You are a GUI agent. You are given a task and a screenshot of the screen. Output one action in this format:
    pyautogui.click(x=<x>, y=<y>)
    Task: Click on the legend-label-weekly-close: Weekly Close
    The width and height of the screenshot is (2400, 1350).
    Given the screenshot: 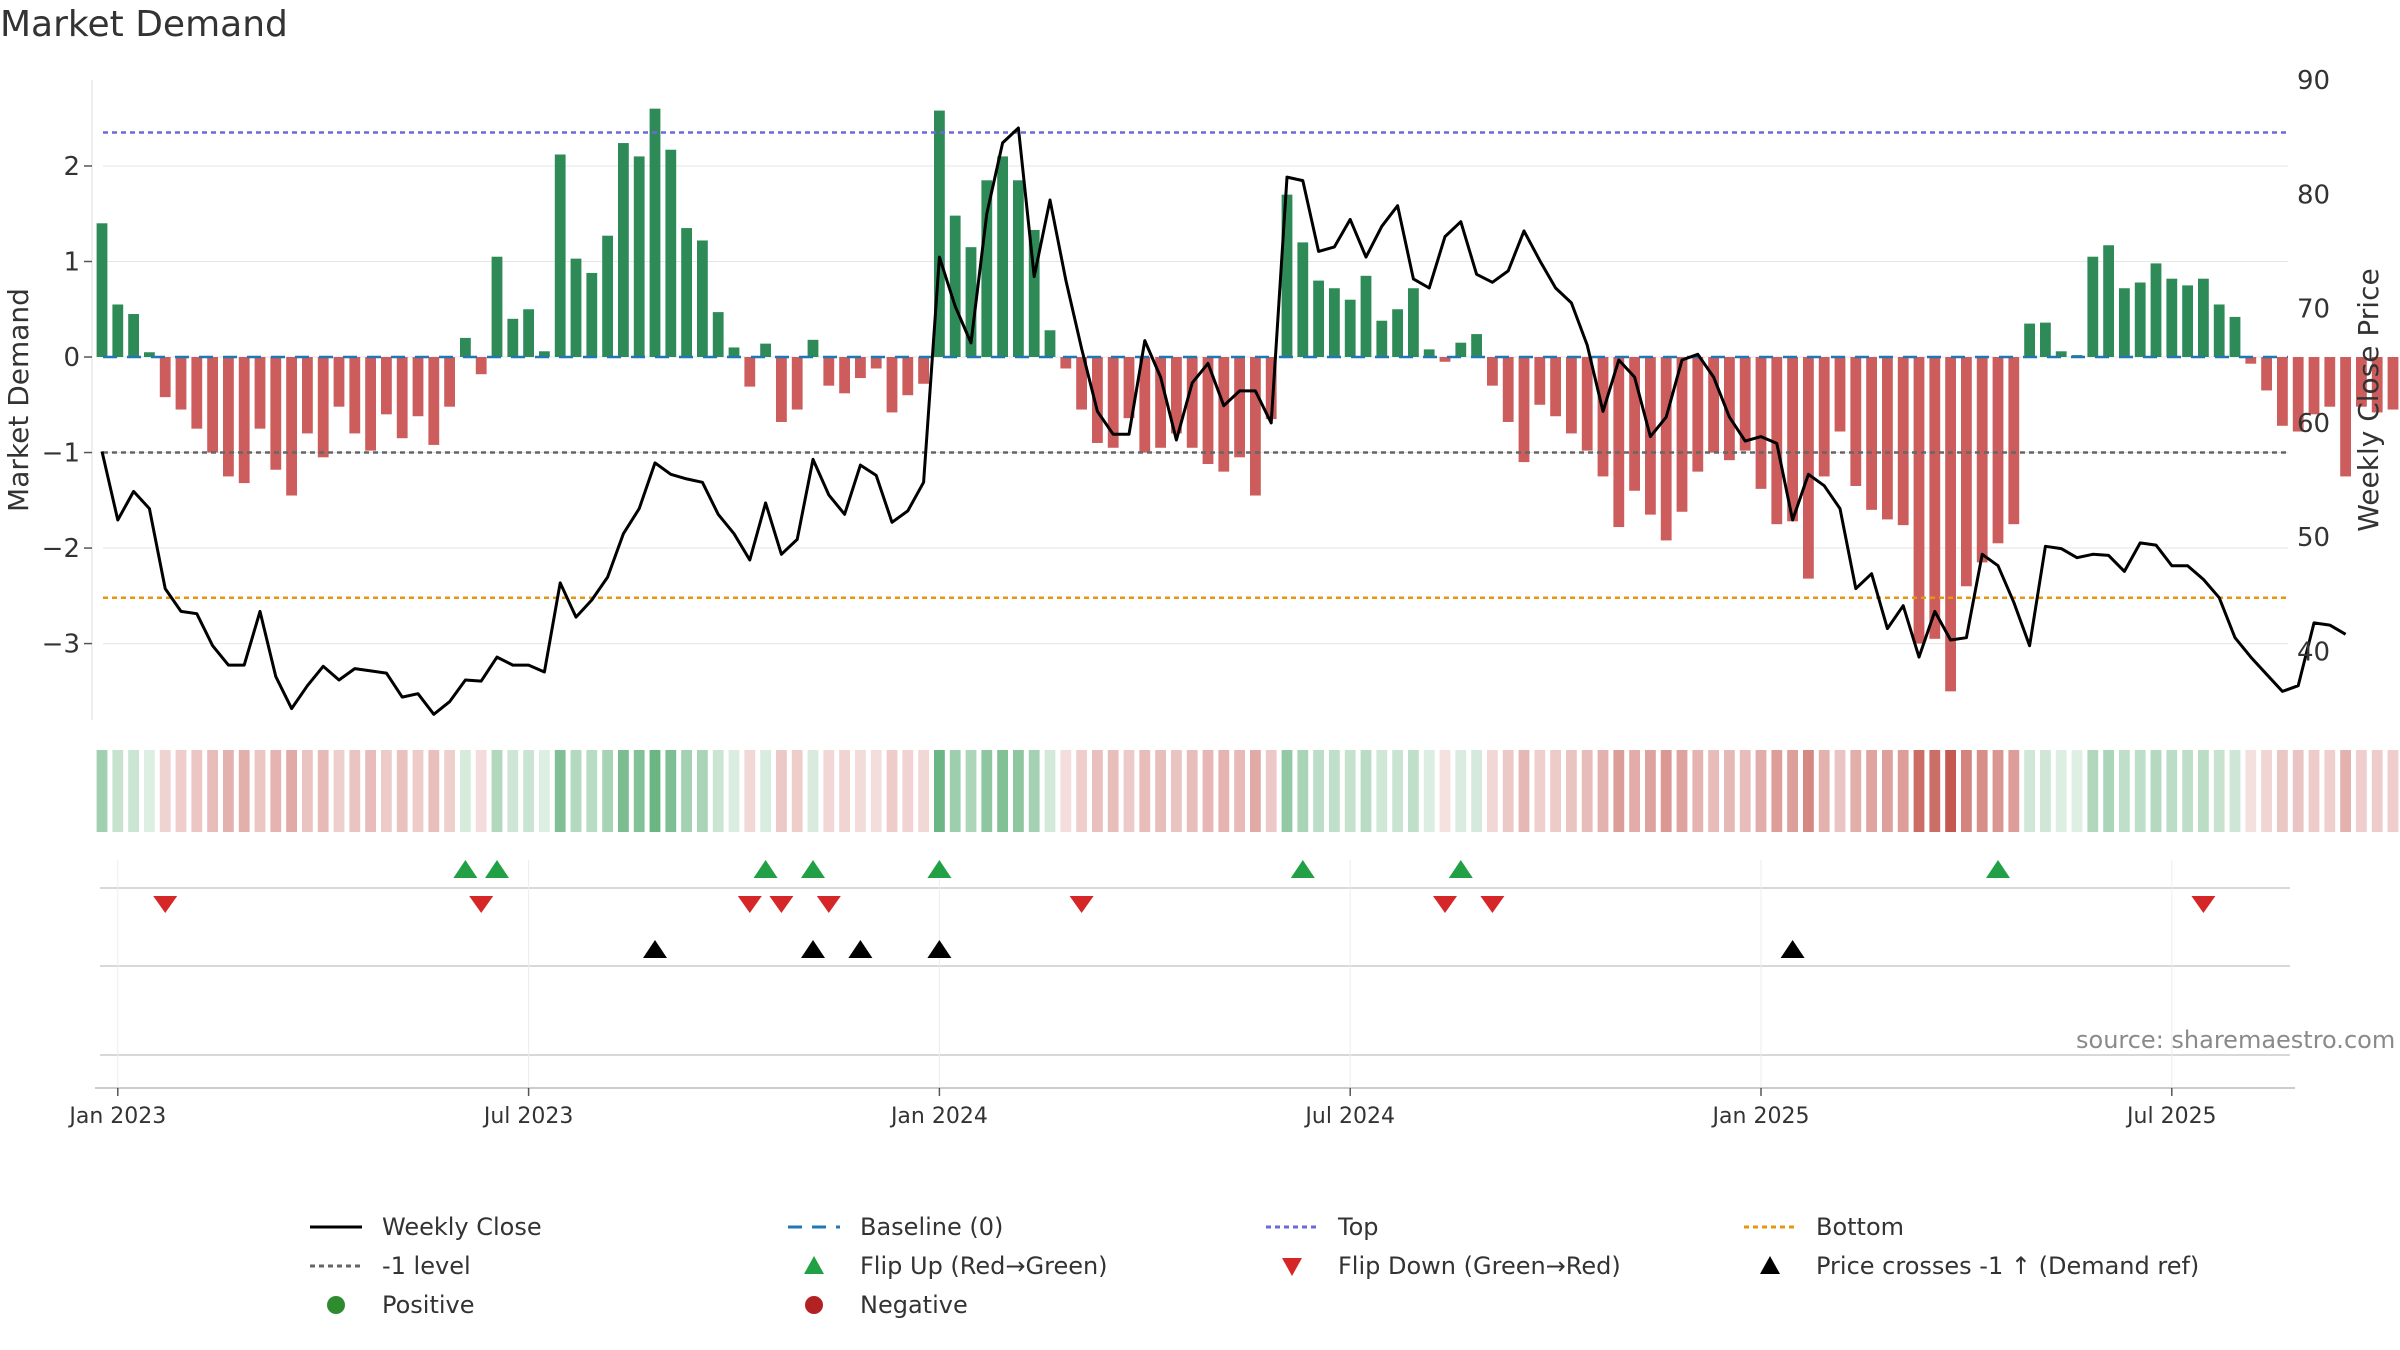 What is the action you would take?
    pyautogui.click(x=462, y=1226)
    